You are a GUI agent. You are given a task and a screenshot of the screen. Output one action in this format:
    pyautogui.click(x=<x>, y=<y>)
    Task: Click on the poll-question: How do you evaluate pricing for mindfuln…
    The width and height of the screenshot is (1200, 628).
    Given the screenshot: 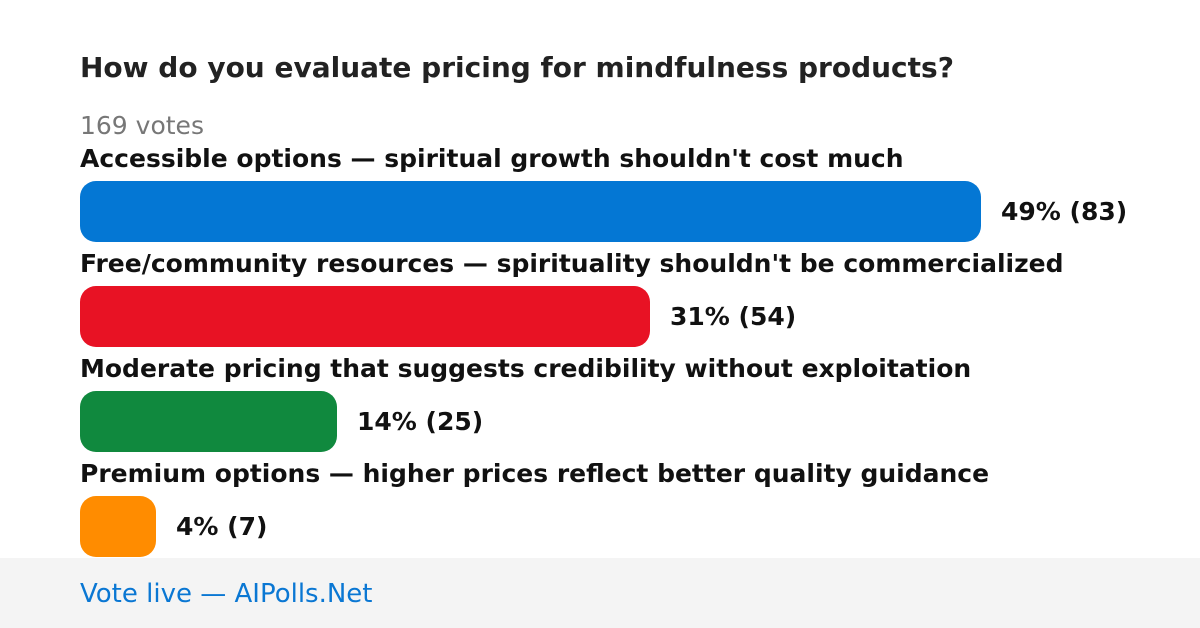 What is the action you would take?
    pyautogui.click(x=517, y=67)
    